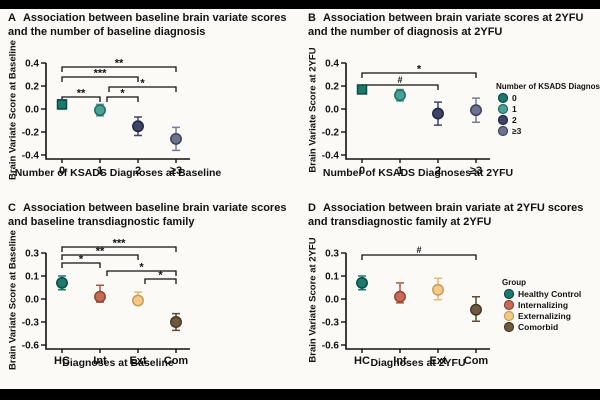 Image resolution: width=600 pixels, height=400 pixels. I want to click on significance-label: #, so click(418, 250).